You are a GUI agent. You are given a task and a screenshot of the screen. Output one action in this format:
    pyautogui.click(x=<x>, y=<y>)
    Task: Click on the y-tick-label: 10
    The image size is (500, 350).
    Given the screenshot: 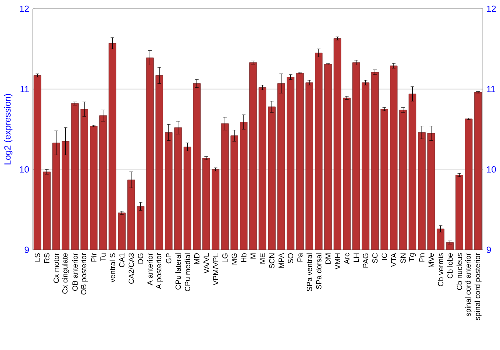 What is the action you would take?
    pyautogui.click(x=25, y=169)
    